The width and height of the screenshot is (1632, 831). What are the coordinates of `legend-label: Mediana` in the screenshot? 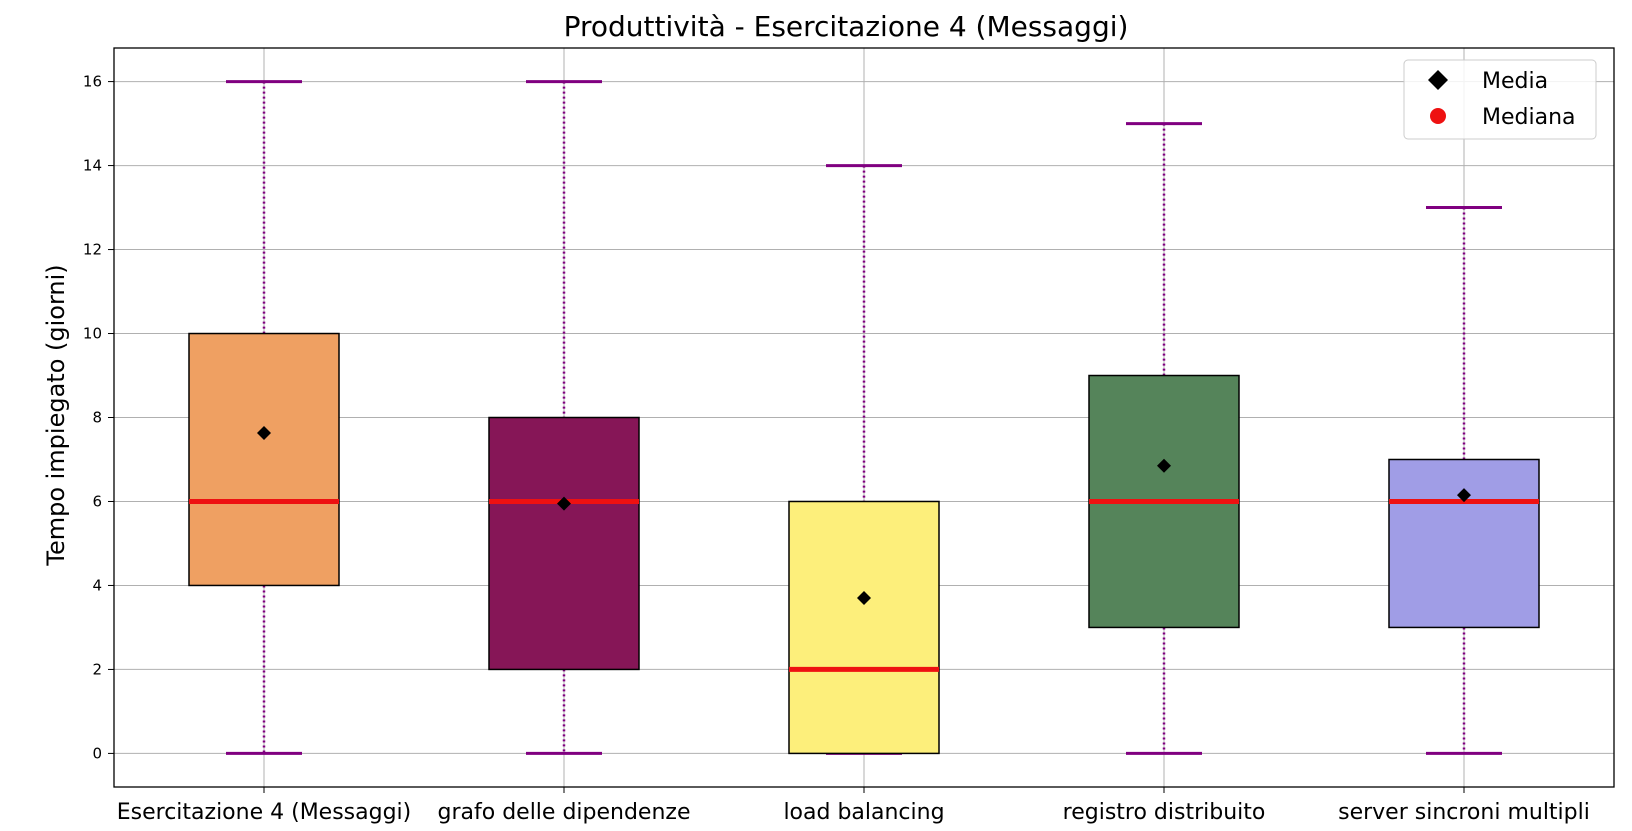 It's located at (1529, 117).